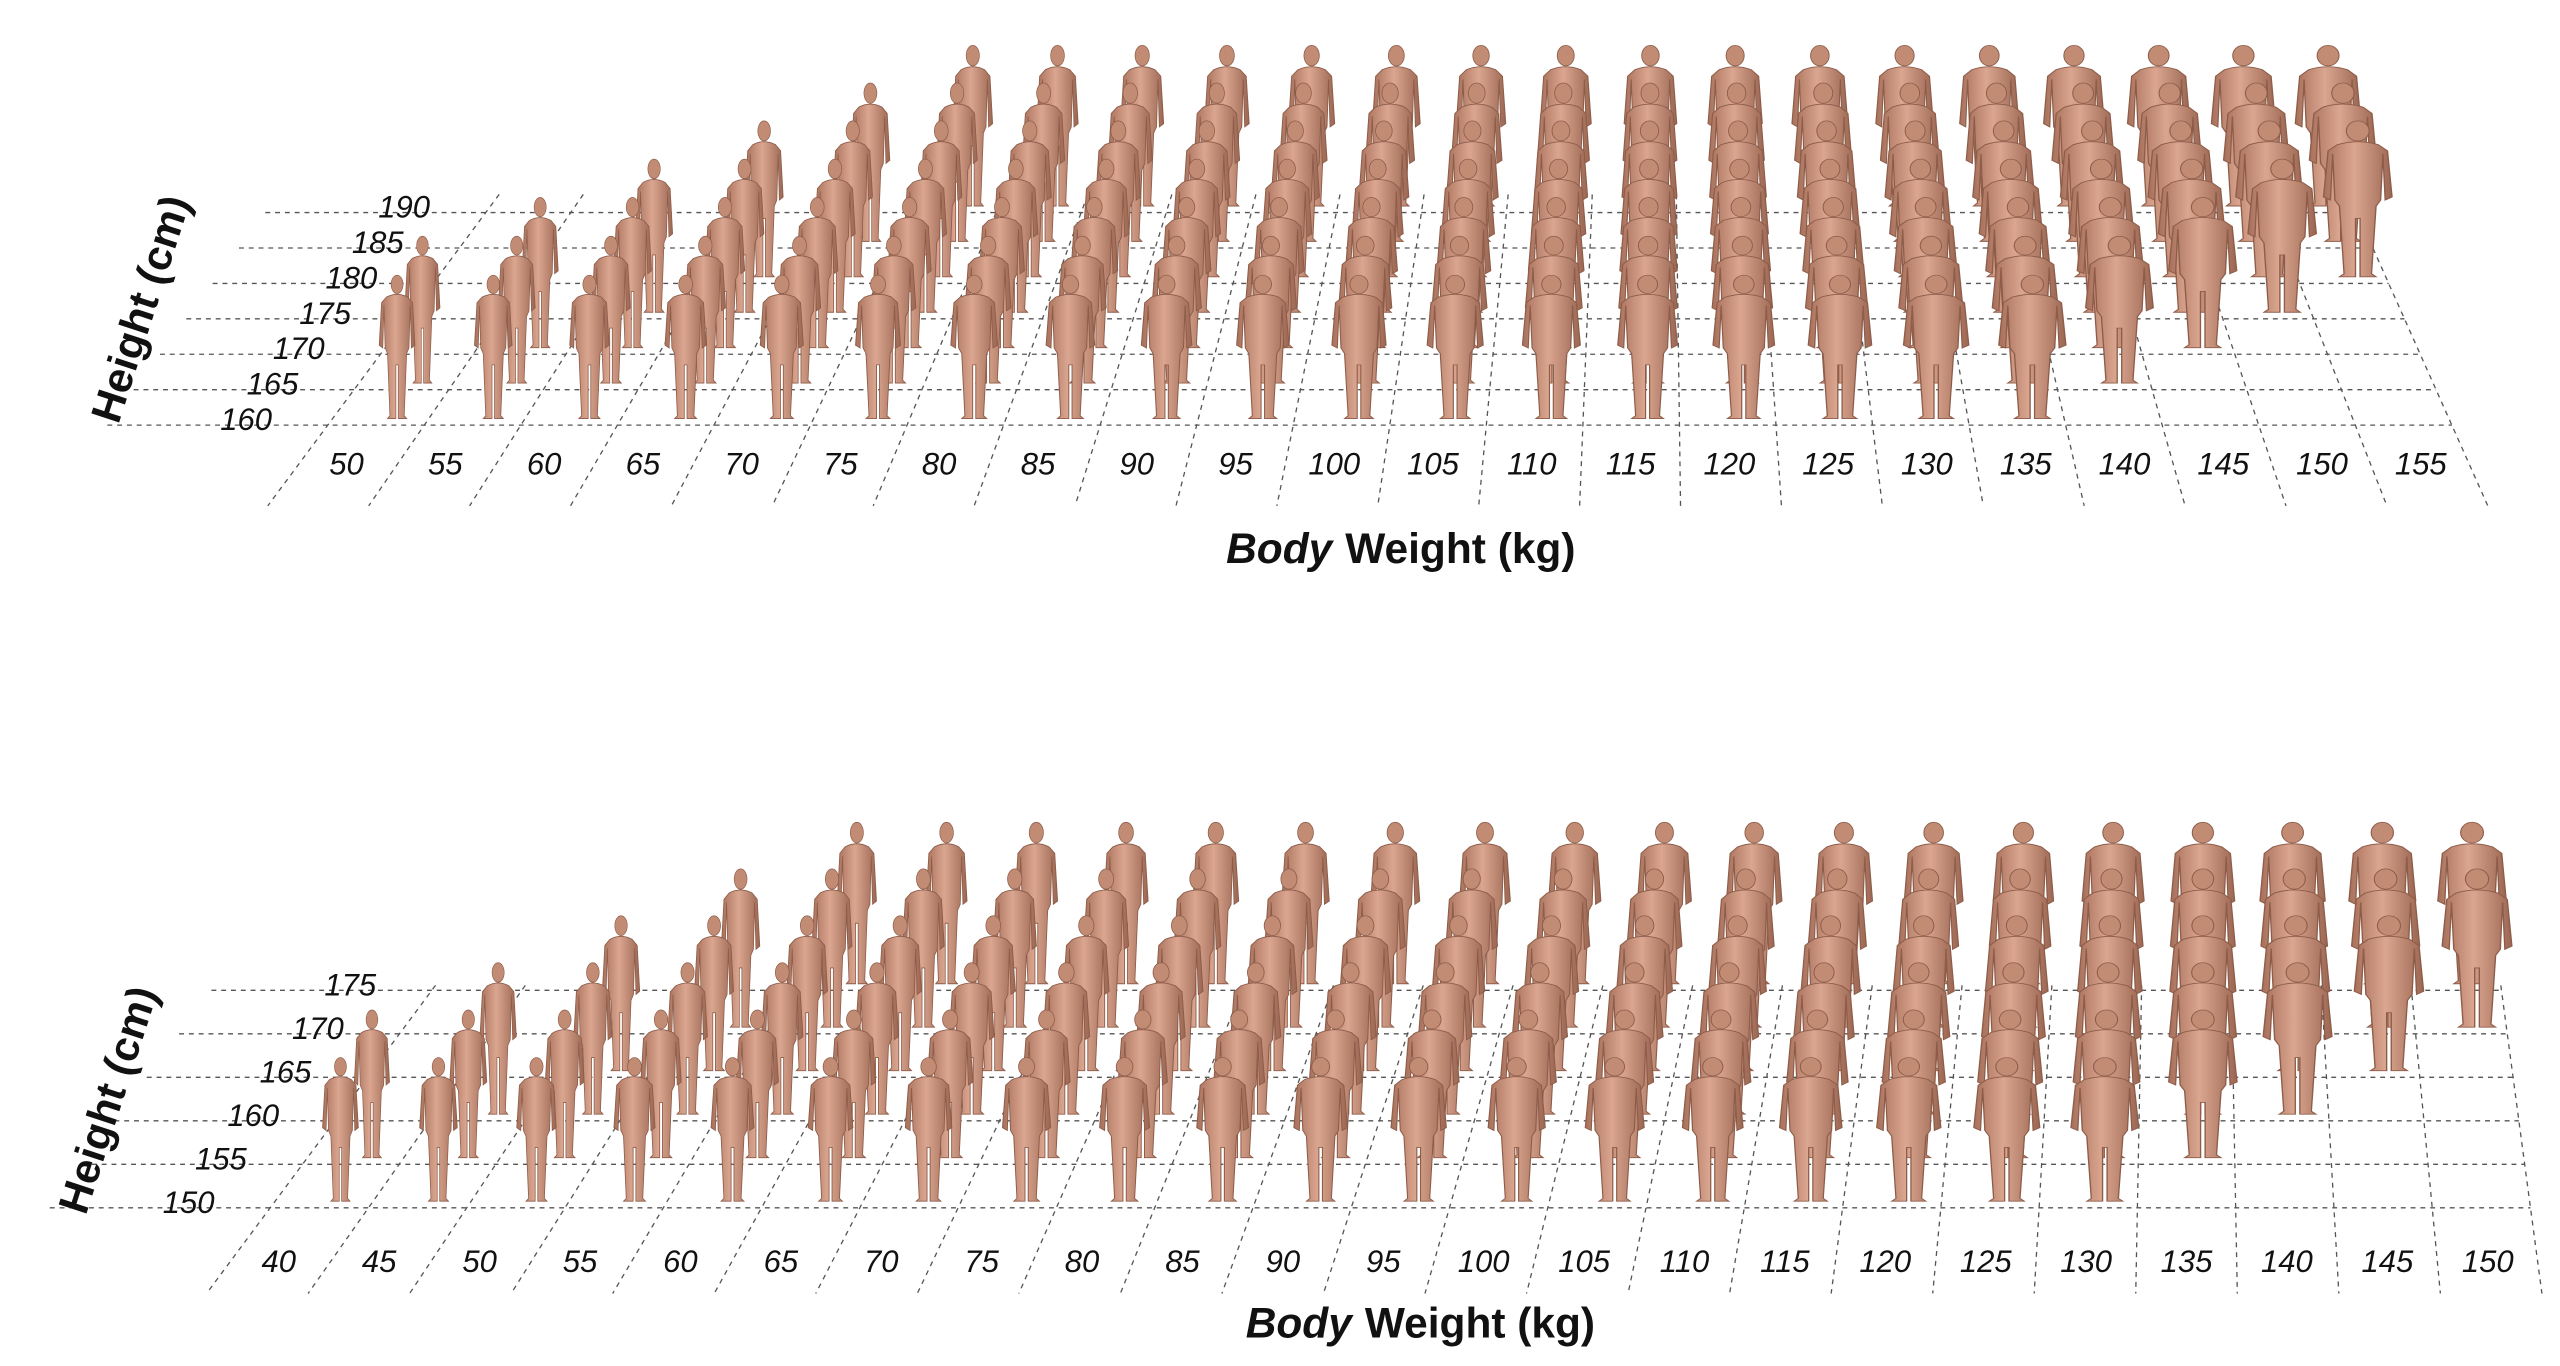  Describe the element at coordinates (379, 1261) in the screenshot. I see `x-tick-label: 45` at that location.